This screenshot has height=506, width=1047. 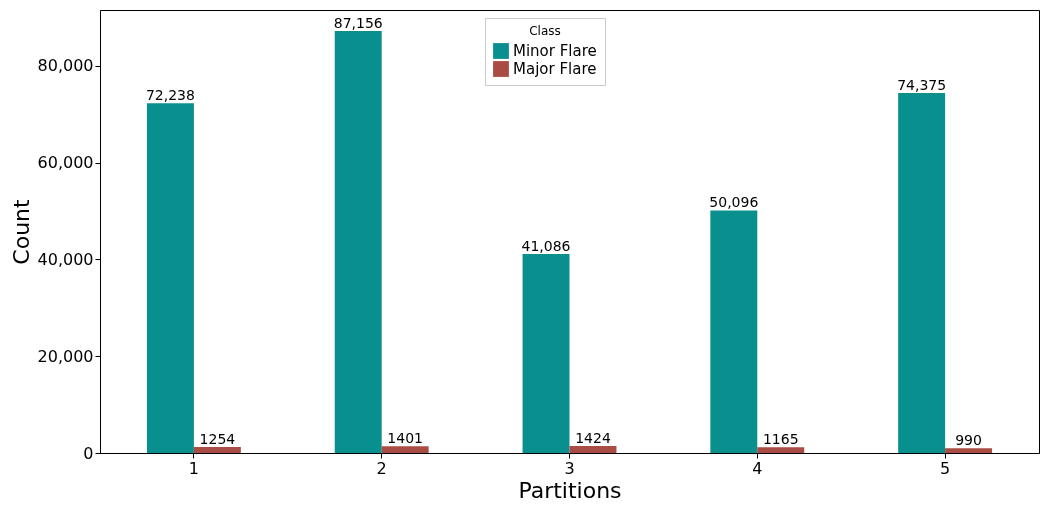 I want to click on data-label: 41,086, so click(x=546, y=246).